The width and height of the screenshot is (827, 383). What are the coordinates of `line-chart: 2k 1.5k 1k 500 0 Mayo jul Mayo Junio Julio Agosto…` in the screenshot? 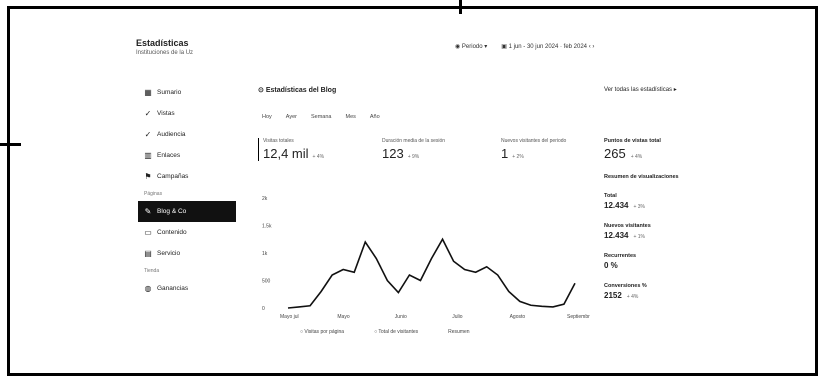 It's located at (426, 258).